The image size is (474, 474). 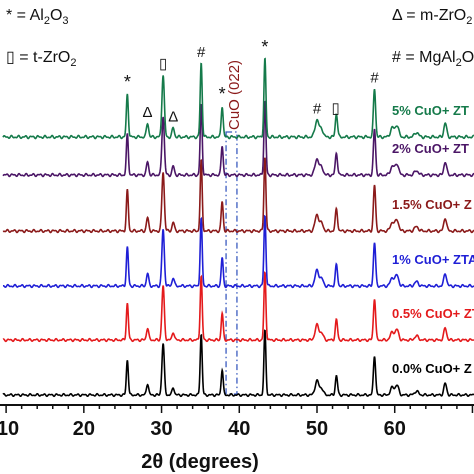 I want to click on x-axis: 10 20 30 40 50 60, so click(x=237, y=422).